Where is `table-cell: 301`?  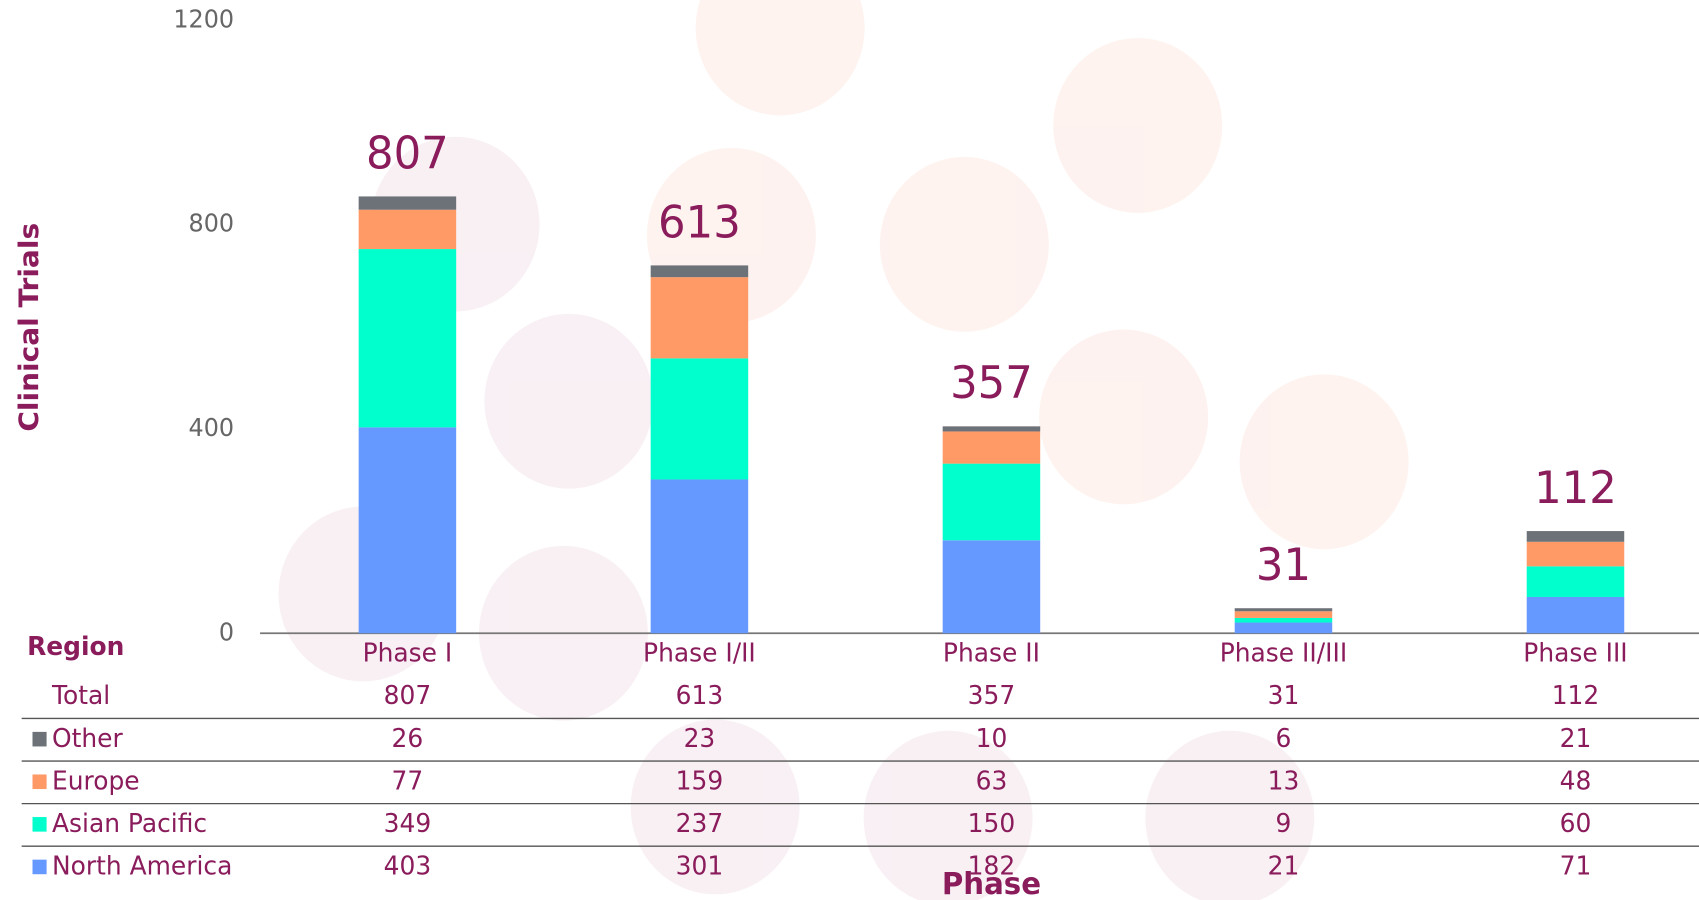 table-cell: 301 is located at coordinates (700, 865).